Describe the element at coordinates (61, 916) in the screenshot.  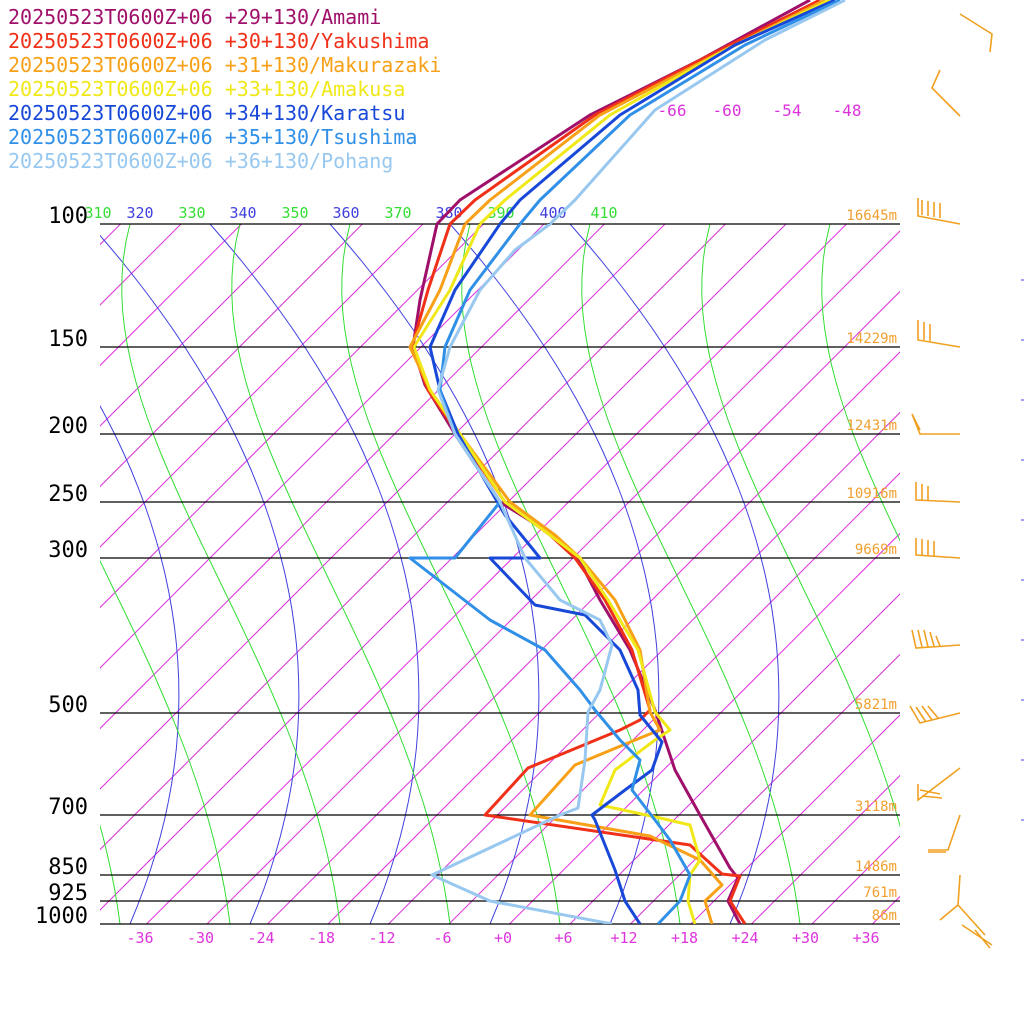
I see `pressure-label: 1000` at that location.